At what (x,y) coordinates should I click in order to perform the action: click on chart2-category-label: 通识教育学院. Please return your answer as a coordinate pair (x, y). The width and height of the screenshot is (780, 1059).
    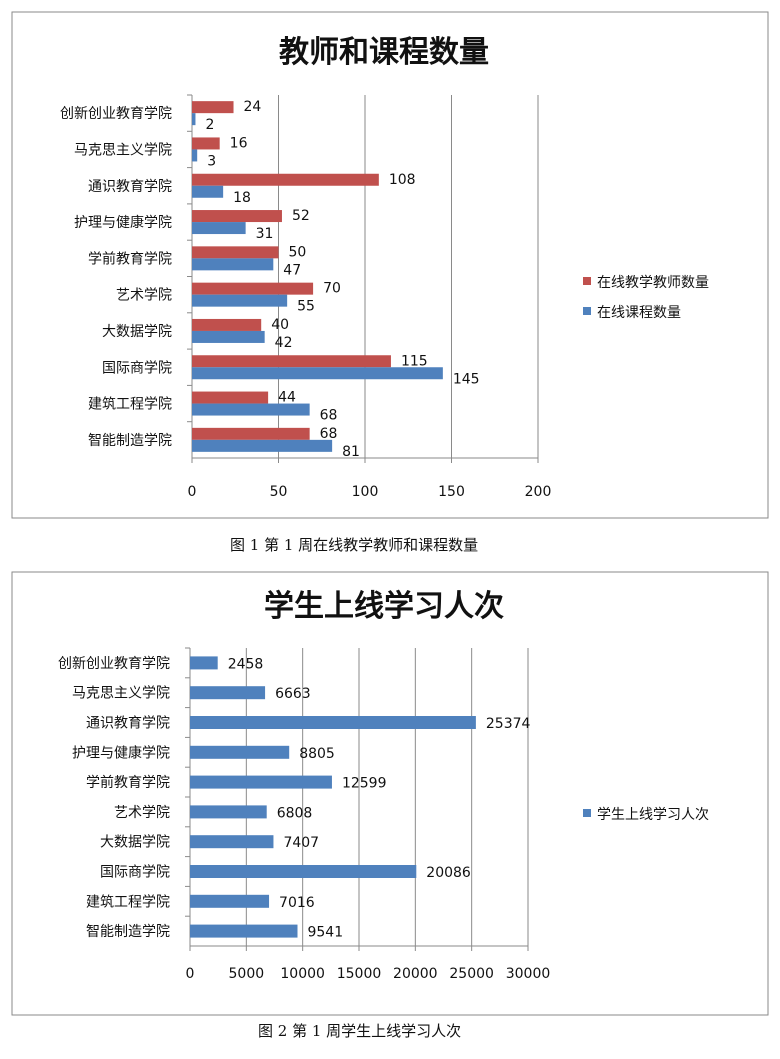
    Looking at the image, I should click on (128, 724).